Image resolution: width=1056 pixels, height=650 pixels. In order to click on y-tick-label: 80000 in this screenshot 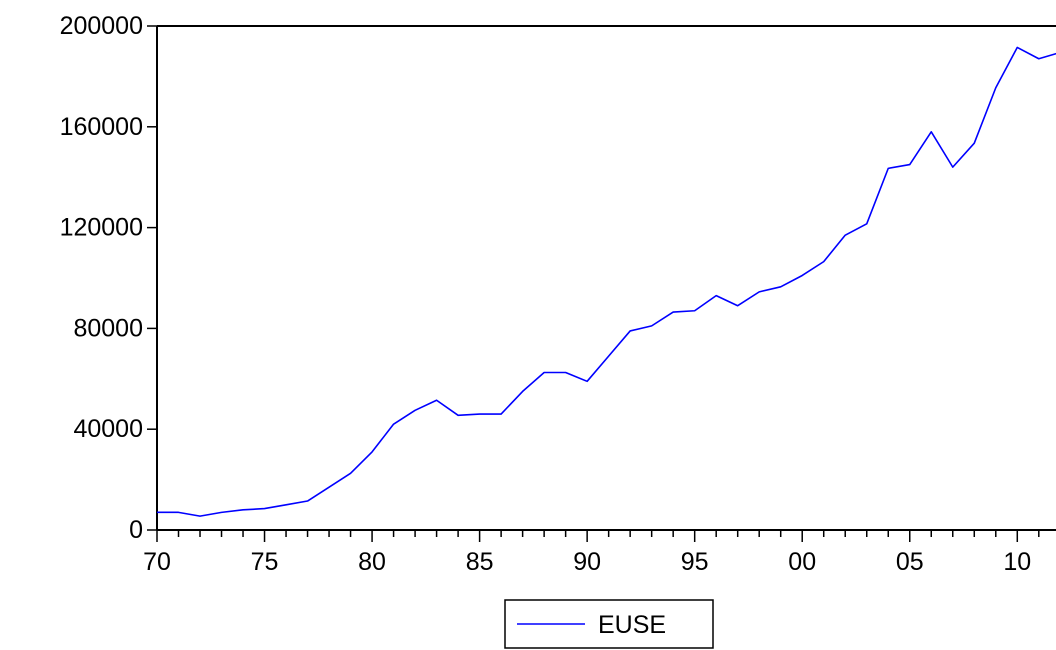, I will do `click(108, 328)`.